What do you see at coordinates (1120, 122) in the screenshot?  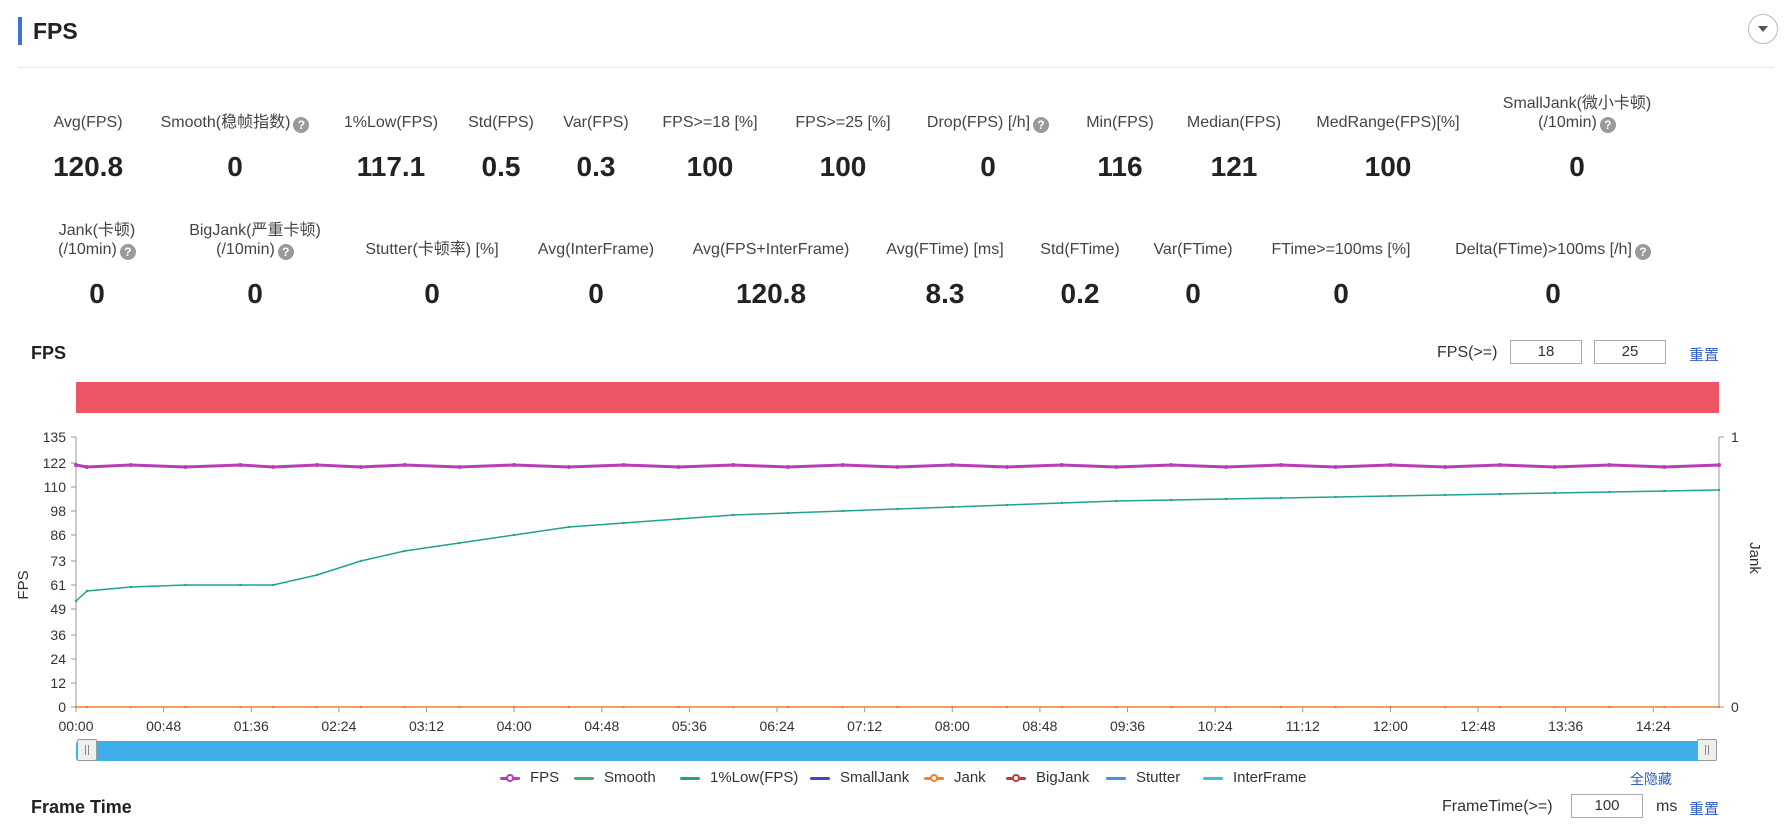 I see `stat-label: Min(FPS)` at bounding box center [1120, 122].